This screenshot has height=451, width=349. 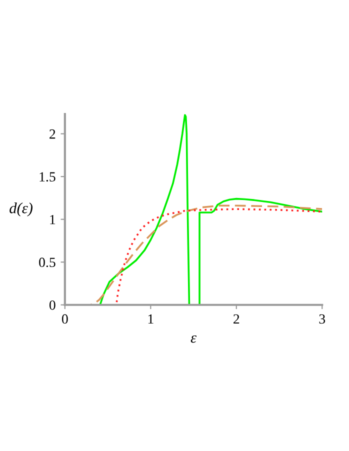 What do you see at coordinates (193, 339) in the screenshot?
I see `x-axis-title: ε` at bounding box center [193, 339].